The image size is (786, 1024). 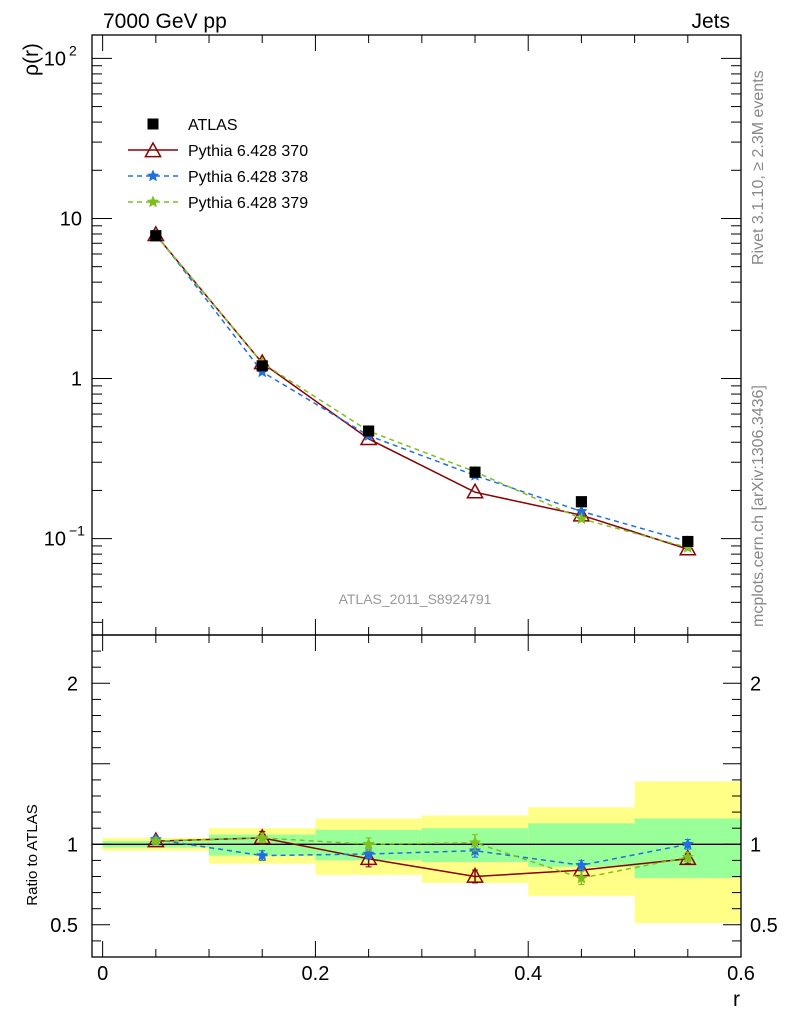 What do you see at coordinates (248, 151) in the screenshot?
I see `legend-label: Pythia 6.428 370` at bounding box center [248, 151].